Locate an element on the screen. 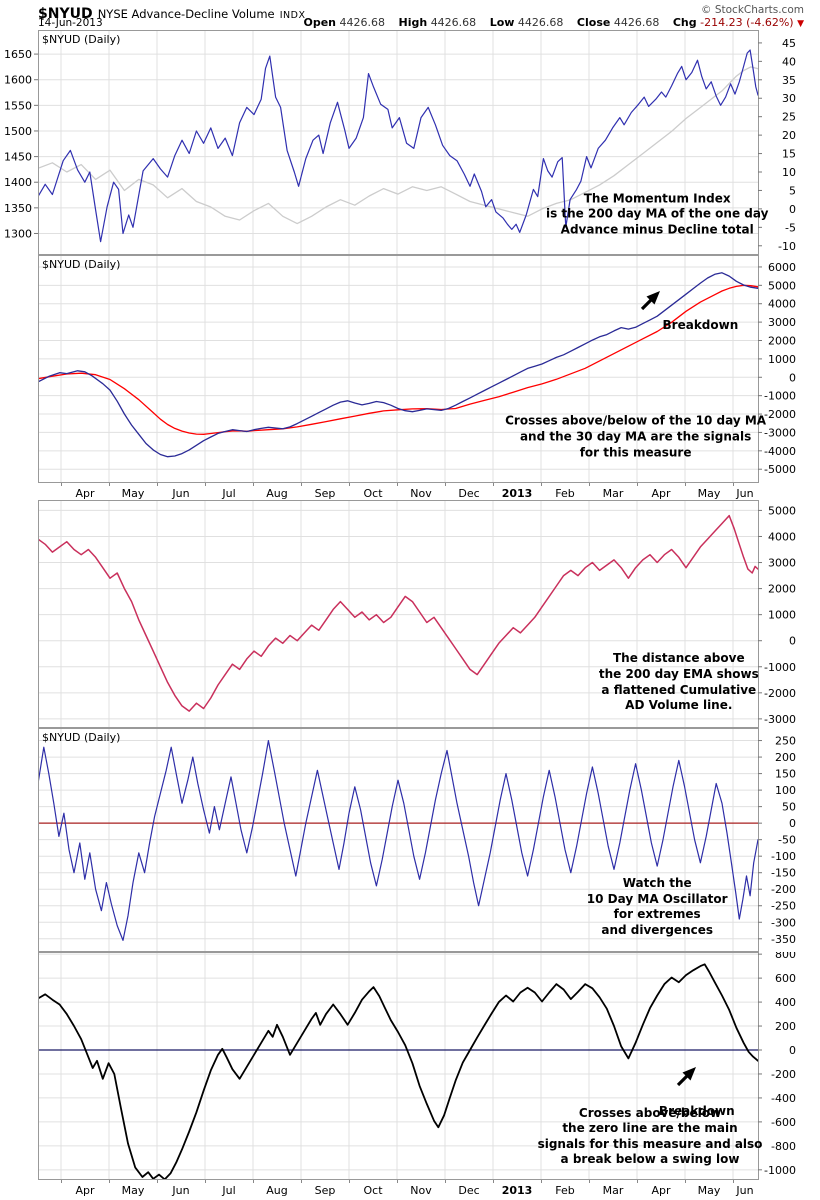  right-axis-tick: 5 is located at coordinates (792, 190).